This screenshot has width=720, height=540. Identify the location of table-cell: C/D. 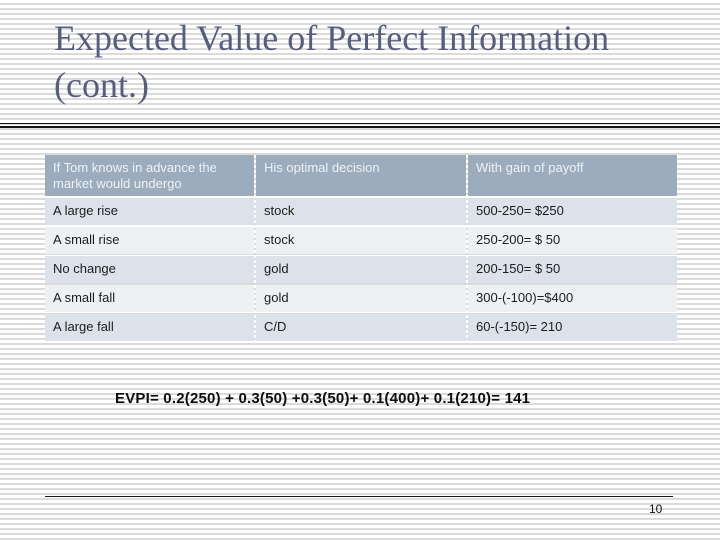
(361, 327).